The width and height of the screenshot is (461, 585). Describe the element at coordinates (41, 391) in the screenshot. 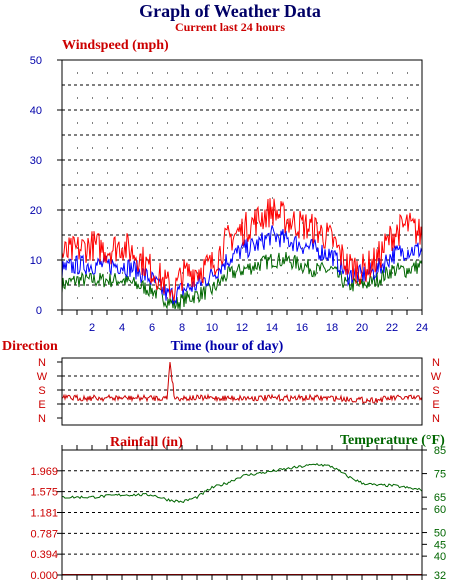

I see `direction-y-tick-label-left: S` at that location.